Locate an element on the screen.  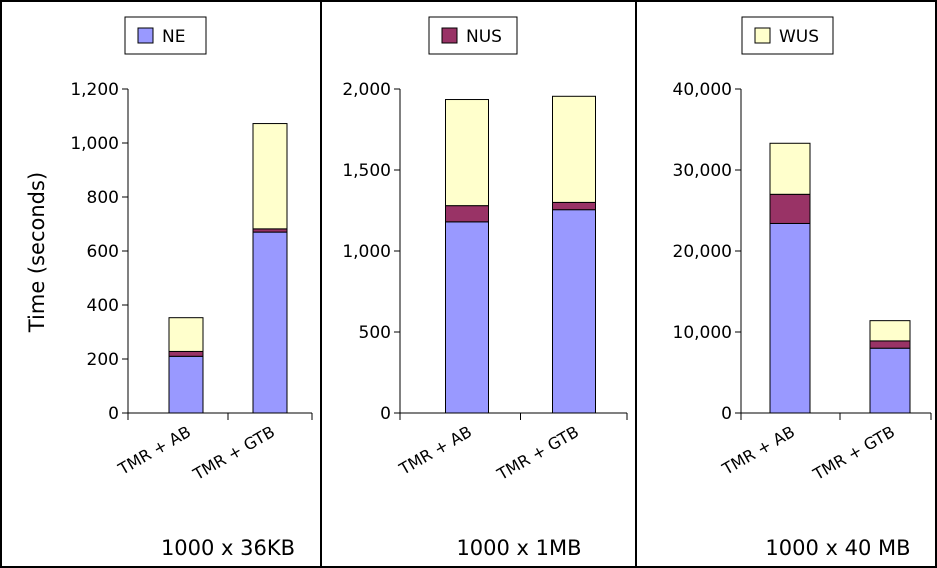
y-tick-label: 600 is located at coordinates (103, 252).